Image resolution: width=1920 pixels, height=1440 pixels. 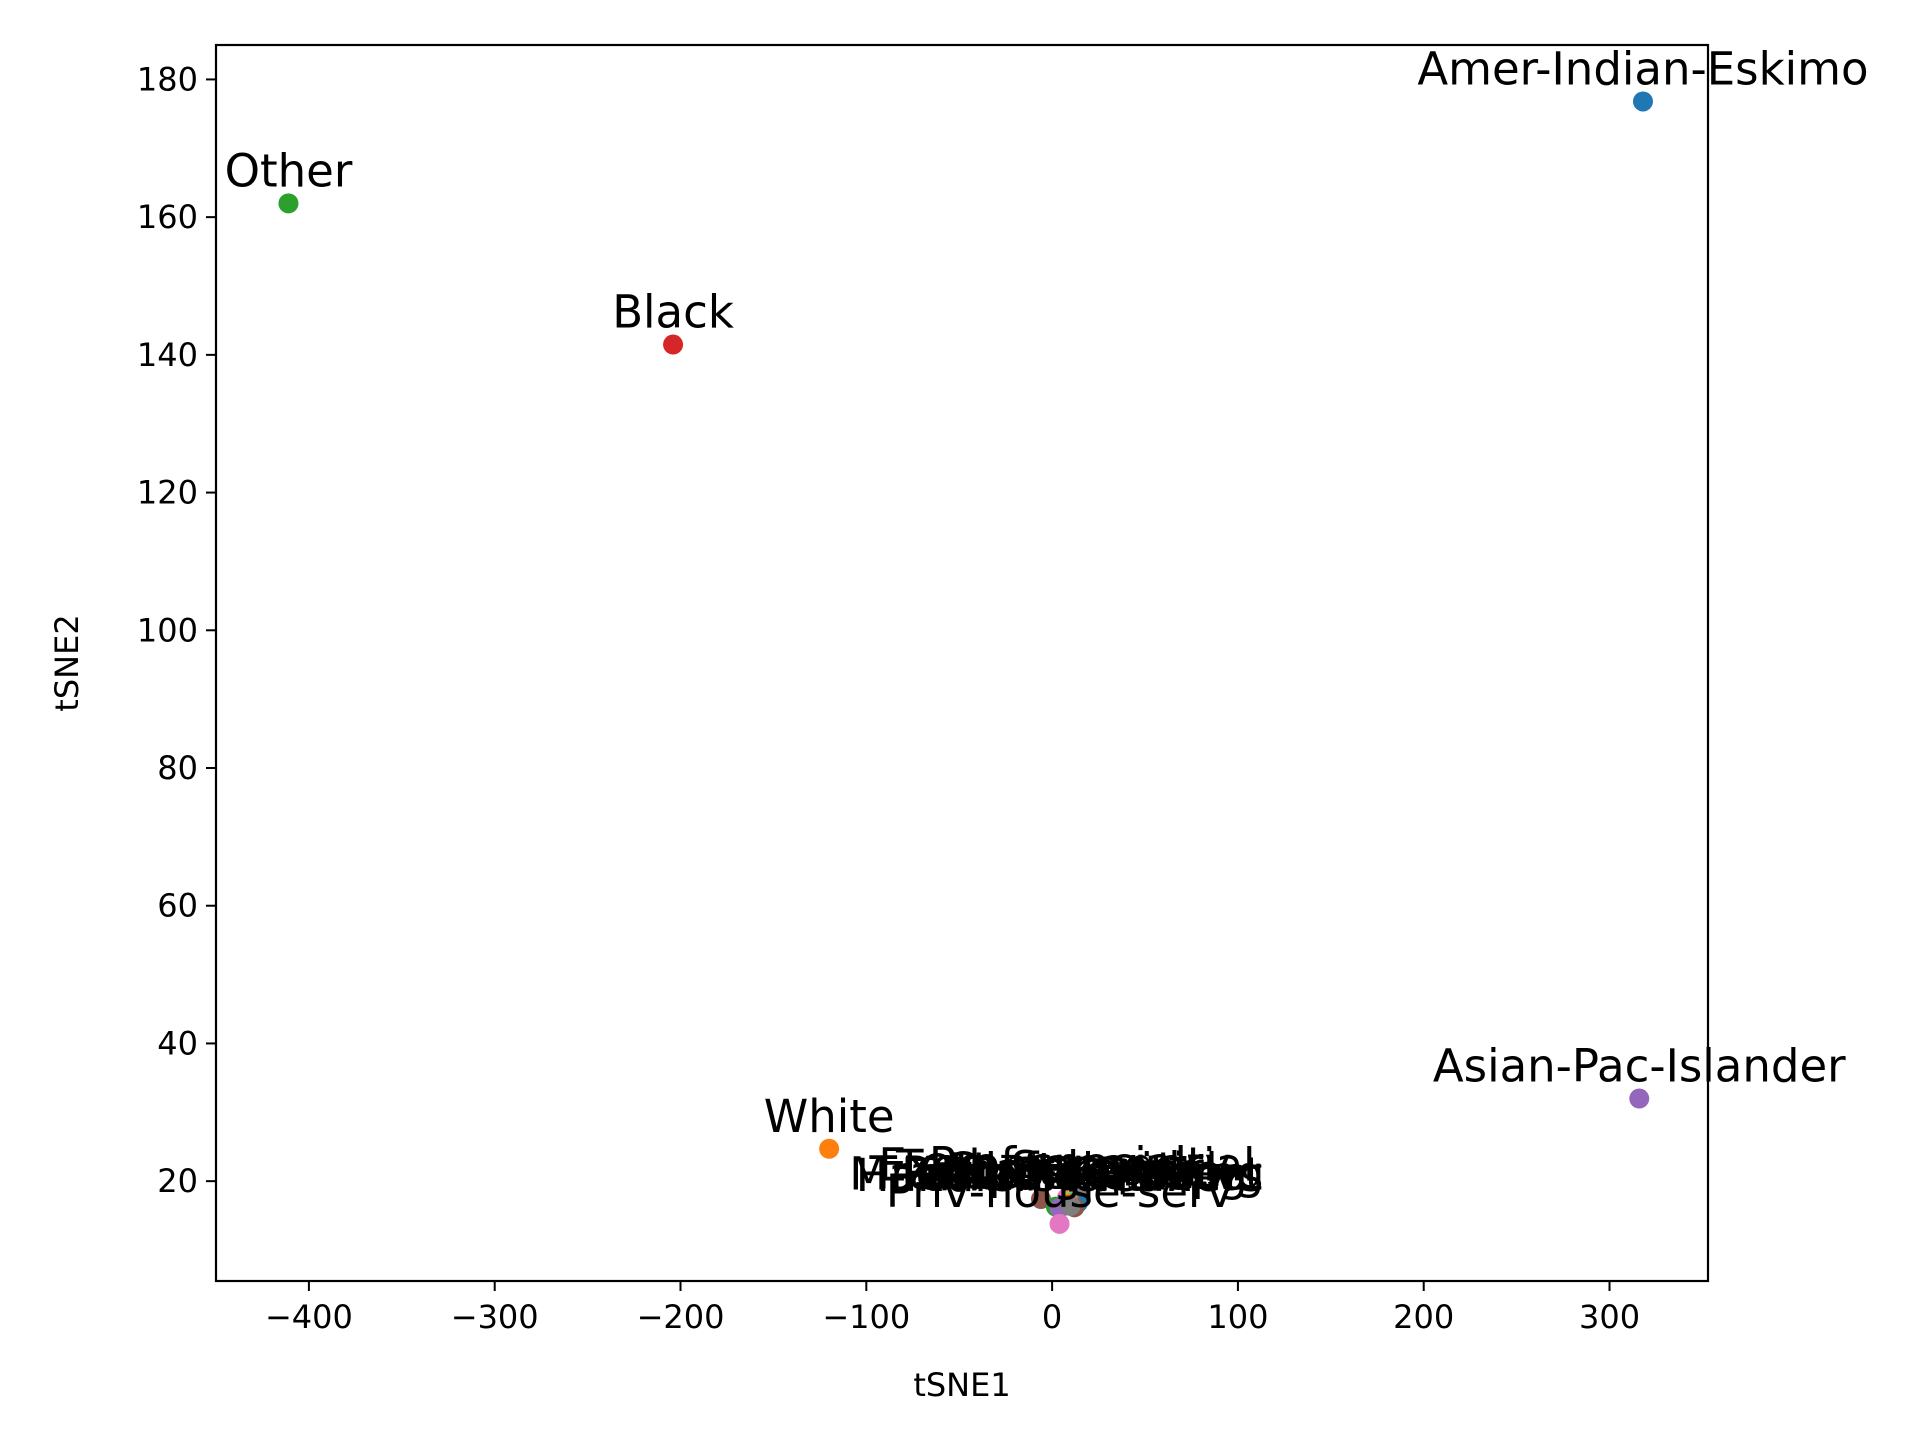 I want to click on point-label: Adm-clerical, so click(x=1077, y=1170).